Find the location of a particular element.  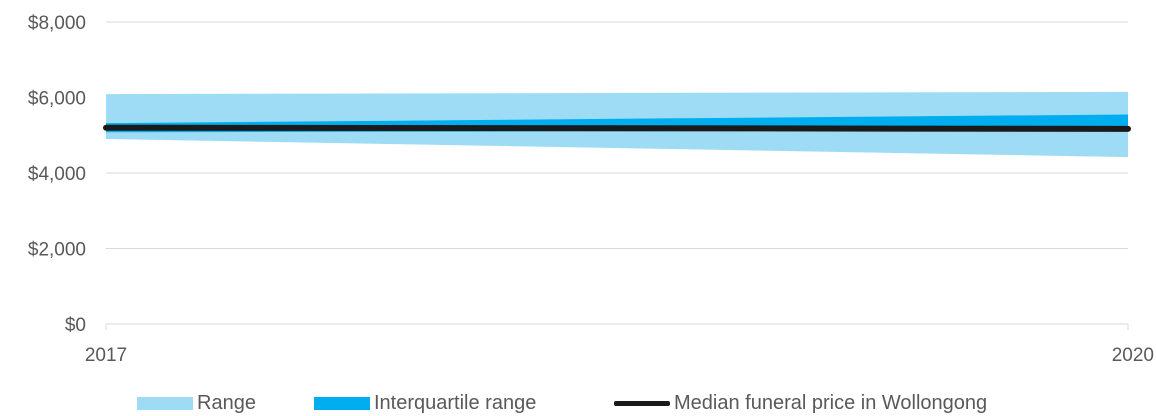

series-lines is located at coordinates (617, 128).